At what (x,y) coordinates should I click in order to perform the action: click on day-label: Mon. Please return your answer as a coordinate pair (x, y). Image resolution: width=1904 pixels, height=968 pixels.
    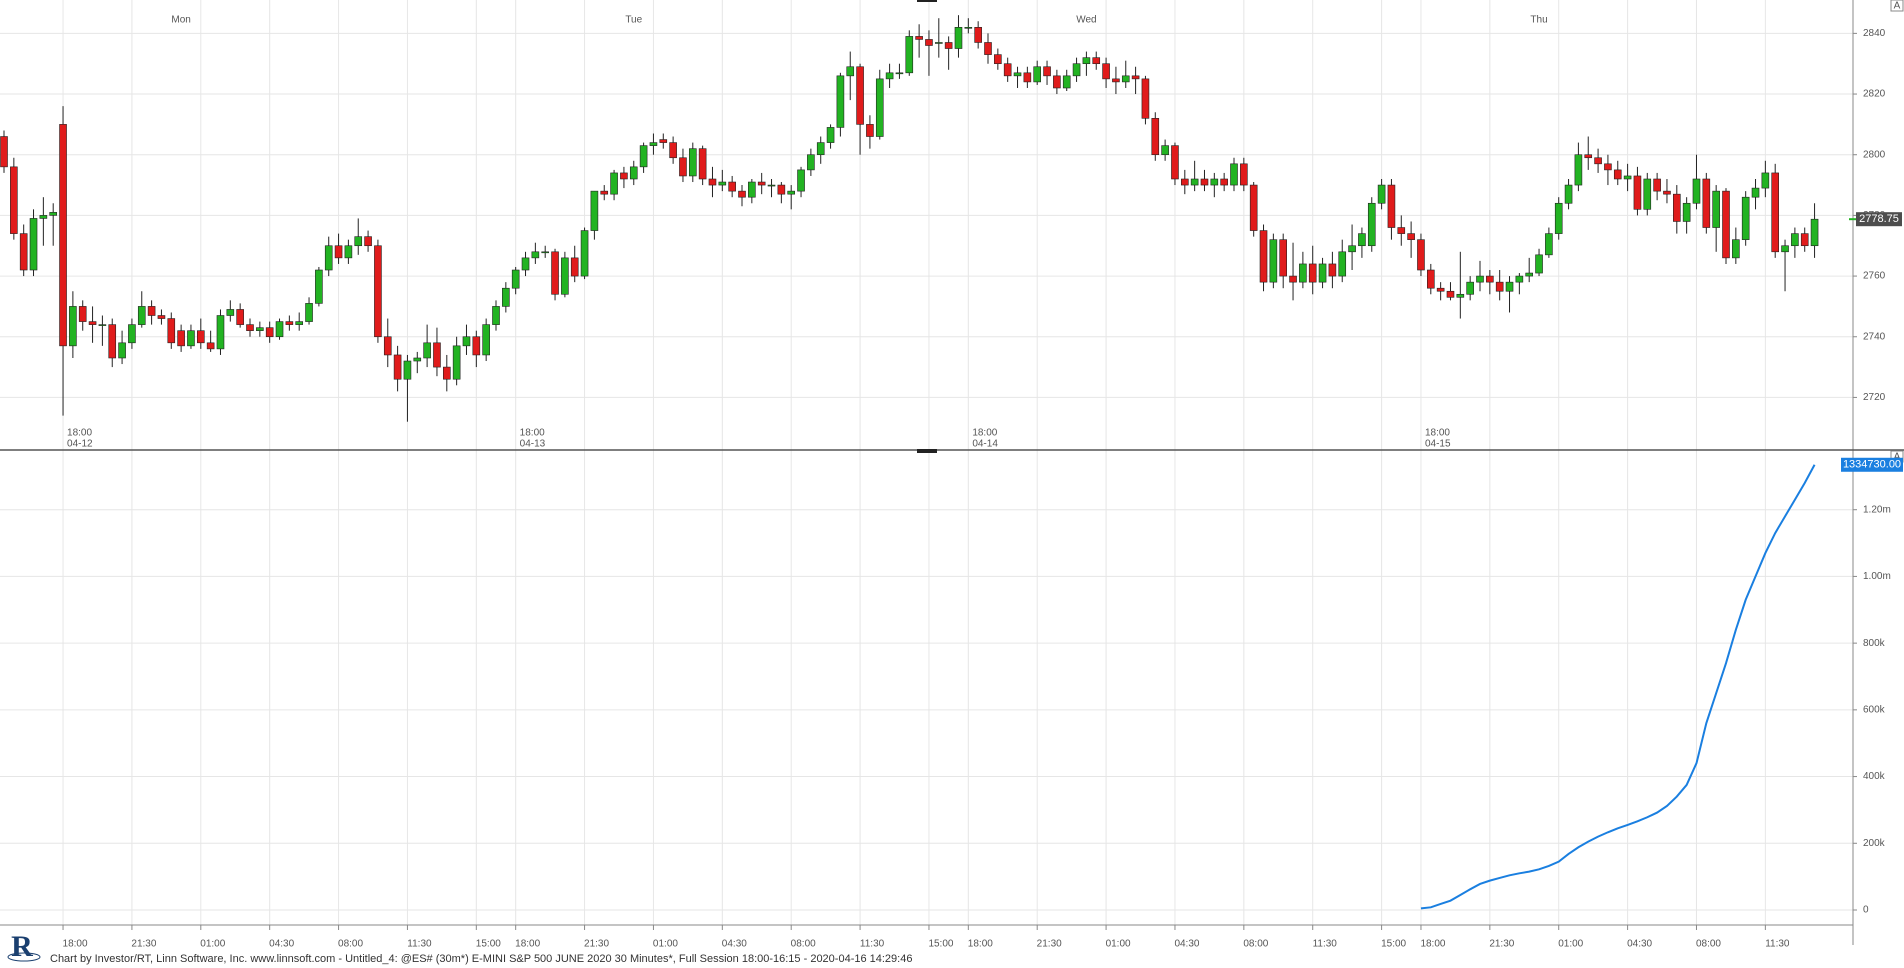
    Looking at the image, I should click on (180, 20).